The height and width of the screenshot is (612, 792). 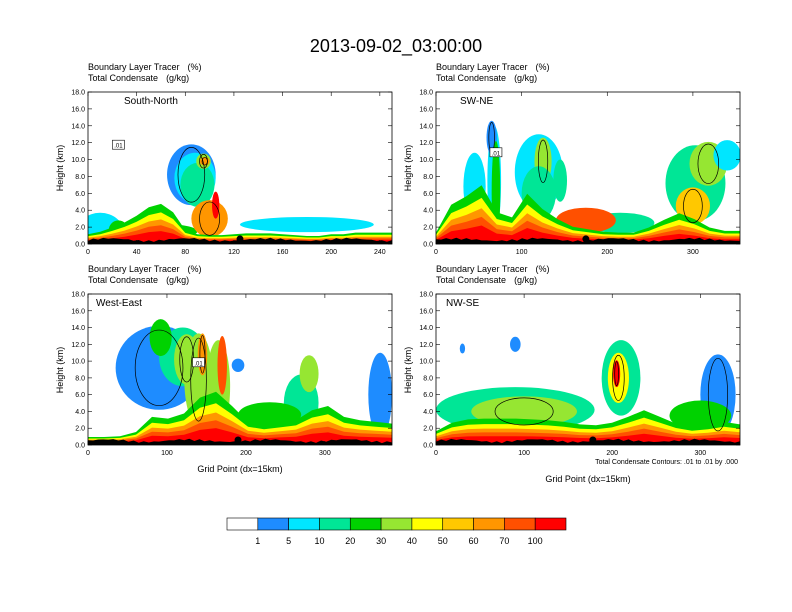 What do you see at coordinates (240, 436) in the screenshot?
I see `boundary-layer-band` at bounding box center [240, 436].